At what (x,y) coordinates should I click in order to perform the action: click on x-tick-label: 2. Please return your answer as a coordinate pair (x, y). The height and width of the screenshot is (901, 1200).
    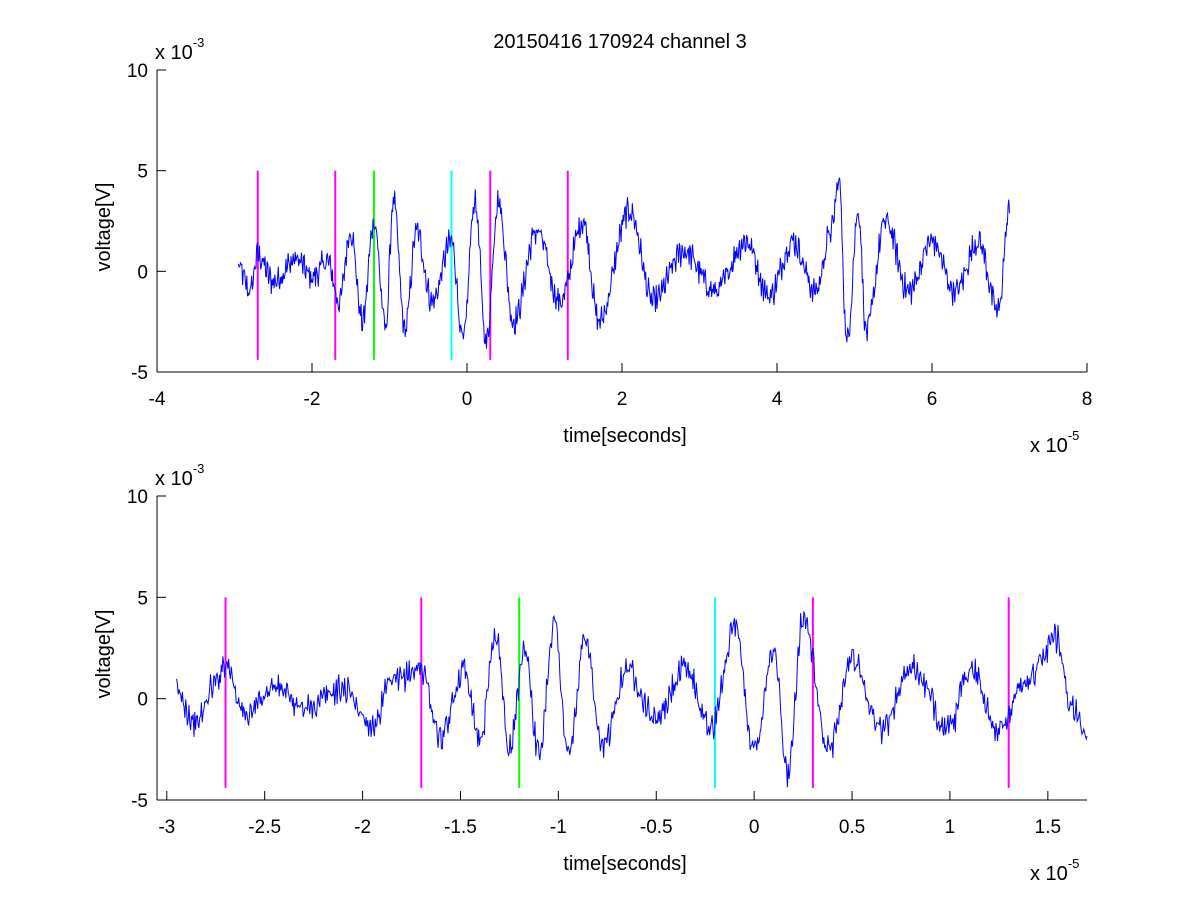
    Looking at the image, I should click on (622, 399).